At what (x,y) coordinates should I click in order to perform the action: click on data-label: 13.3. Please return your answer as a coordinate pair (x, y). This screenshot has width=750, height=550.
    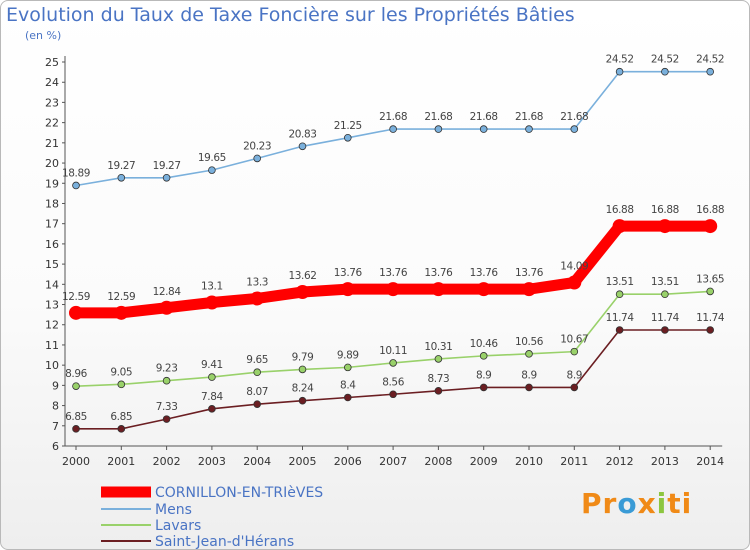
    Looking at the image, I should click on (257, 282).